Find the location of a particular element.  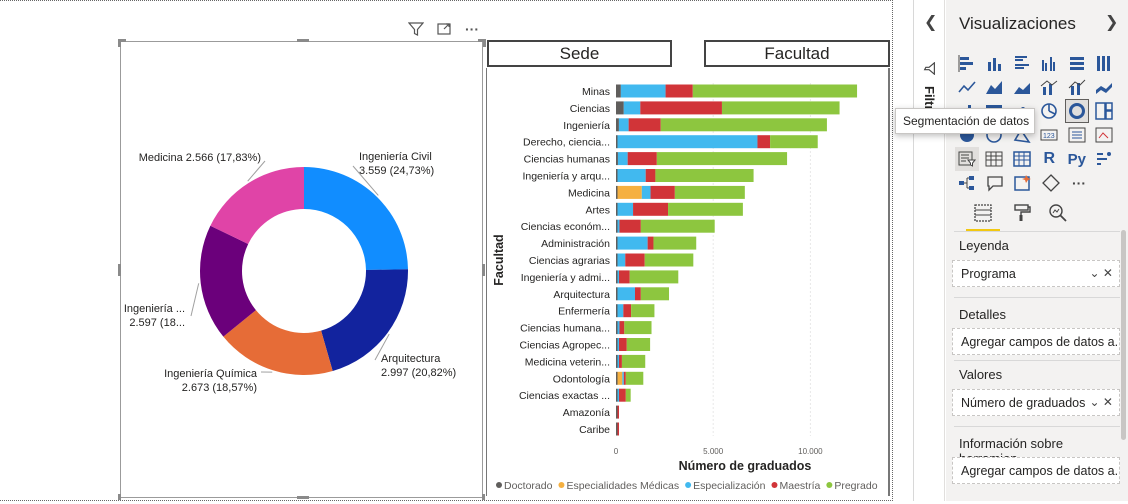

card-icon: 123 is located at coordinates (1050, 135).